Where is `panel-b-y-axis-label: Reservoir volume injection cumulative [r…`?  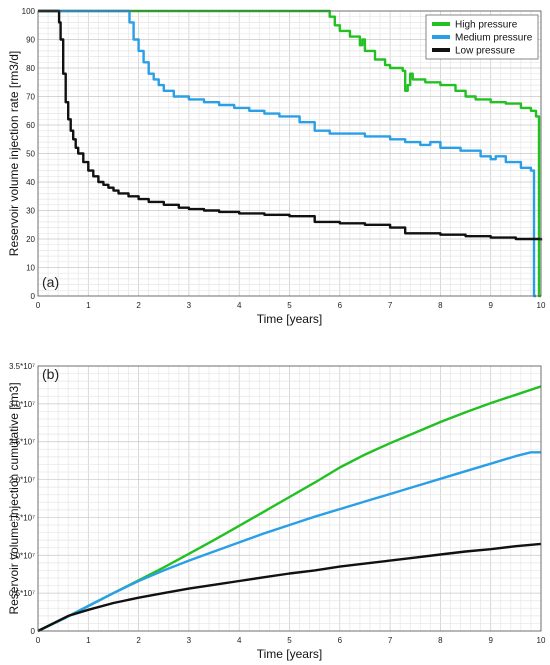 panel-b-y-axis-label: Reservoir volume injection cumulative [r… is located at coordinates (14, 498).